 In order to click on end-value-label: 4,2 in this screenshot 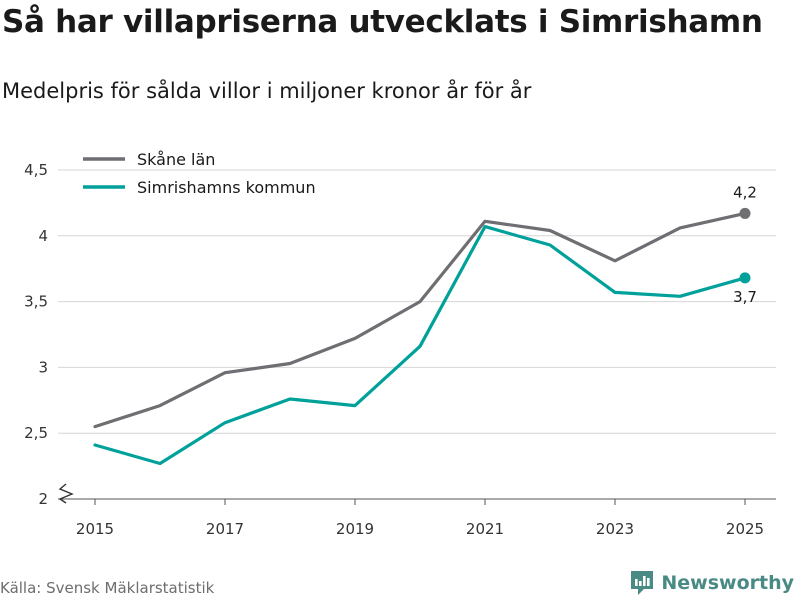, I will do `click(745, 192)`.